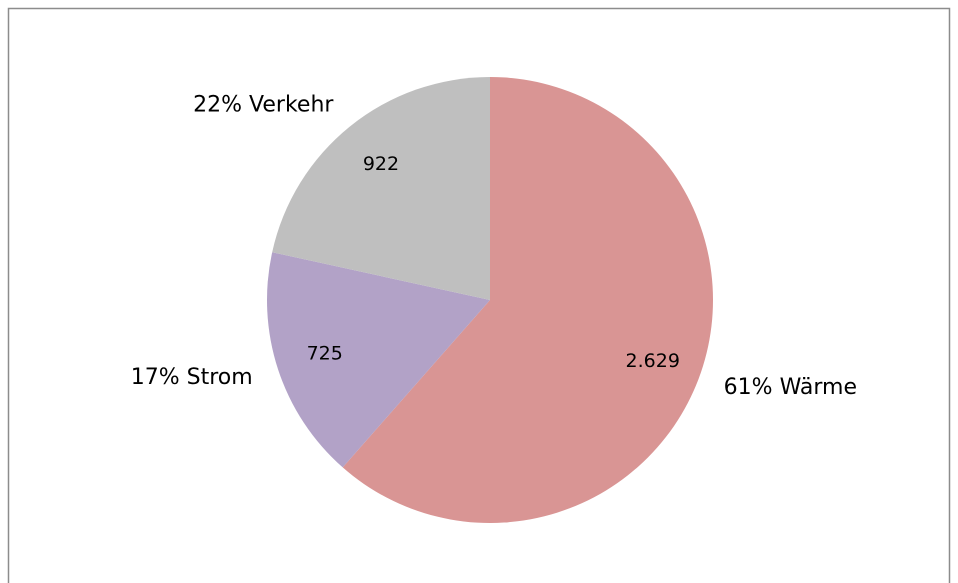 The width and height of the screenshot is (958, 583). Describe the element at coordinates (790, 387) in the screenshot. I see `category-label: 61% Wärme` at that location.